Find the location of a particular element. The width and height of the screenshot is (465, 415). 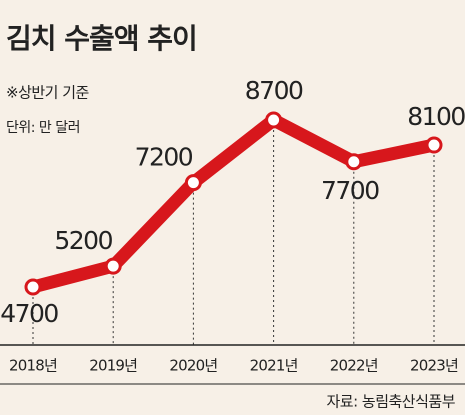

x-tick-label: 2022년 is located at coordinates (354, 366).